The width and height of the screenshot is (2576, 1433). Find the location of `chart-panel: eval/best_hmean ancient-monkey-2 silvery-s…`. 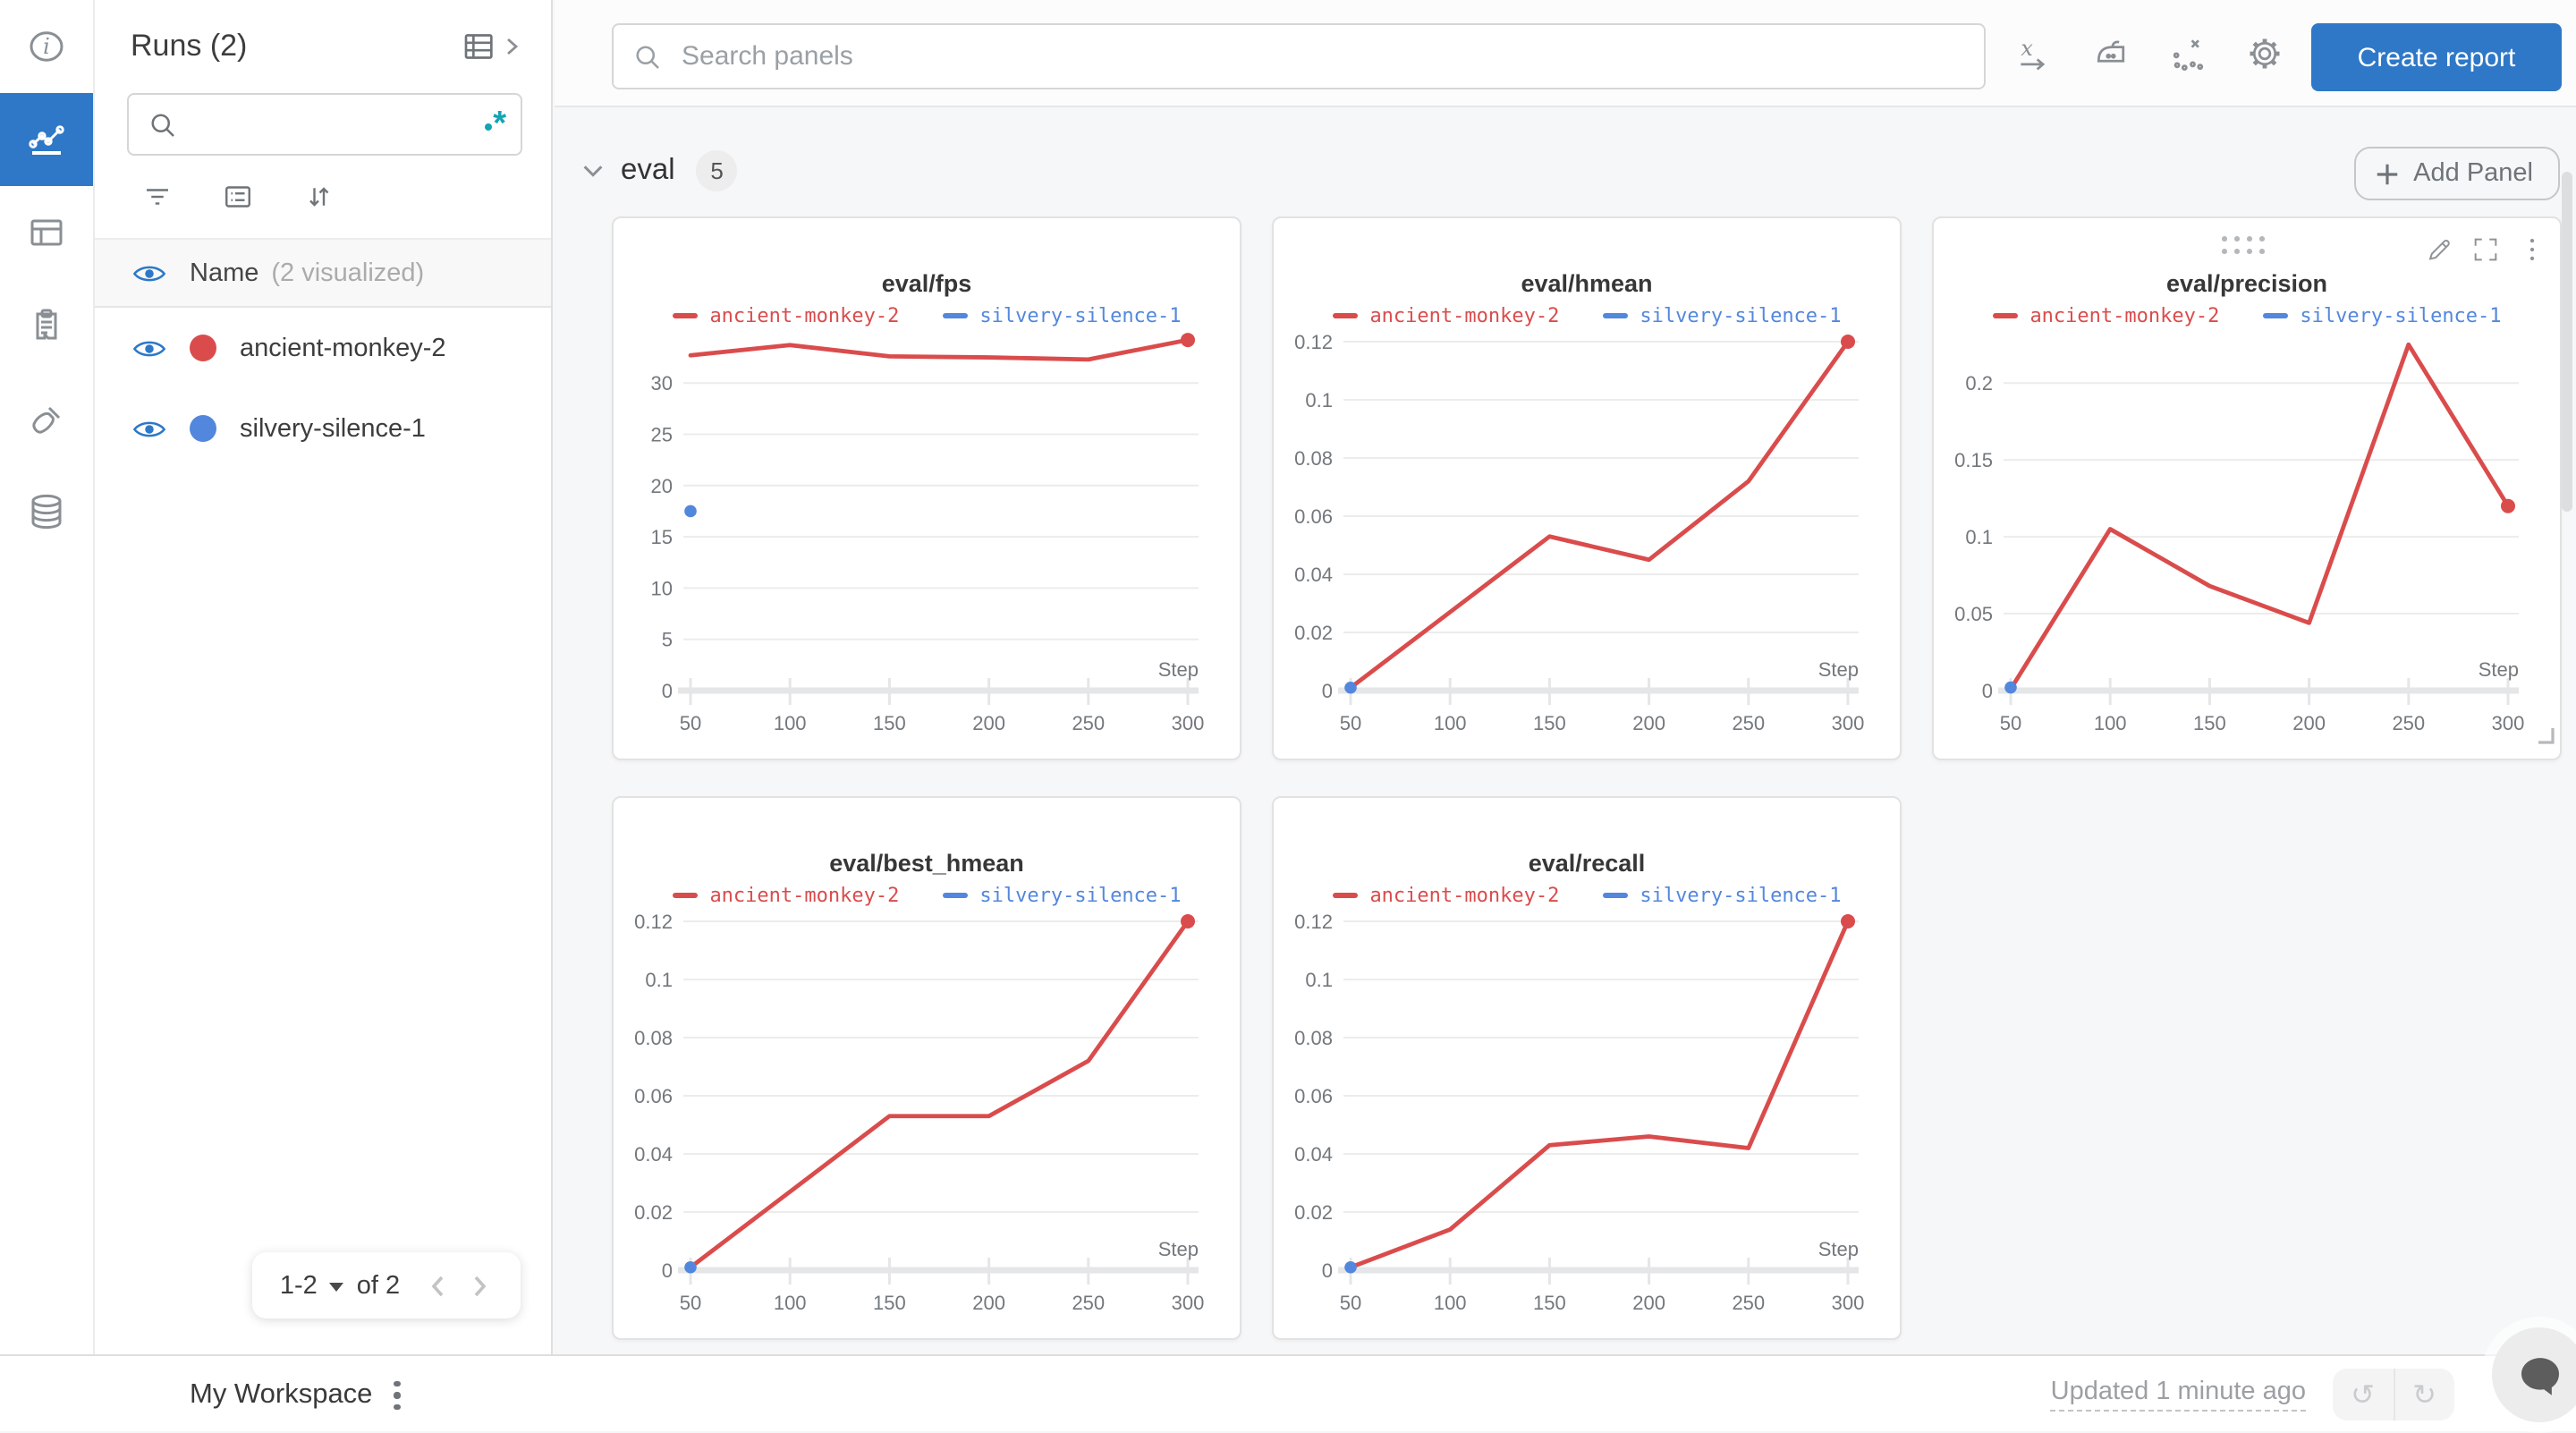

chart-panel: eval/best_hmean ancient-monkey-2 silvery-s… is located at coordinates (926, 1068).